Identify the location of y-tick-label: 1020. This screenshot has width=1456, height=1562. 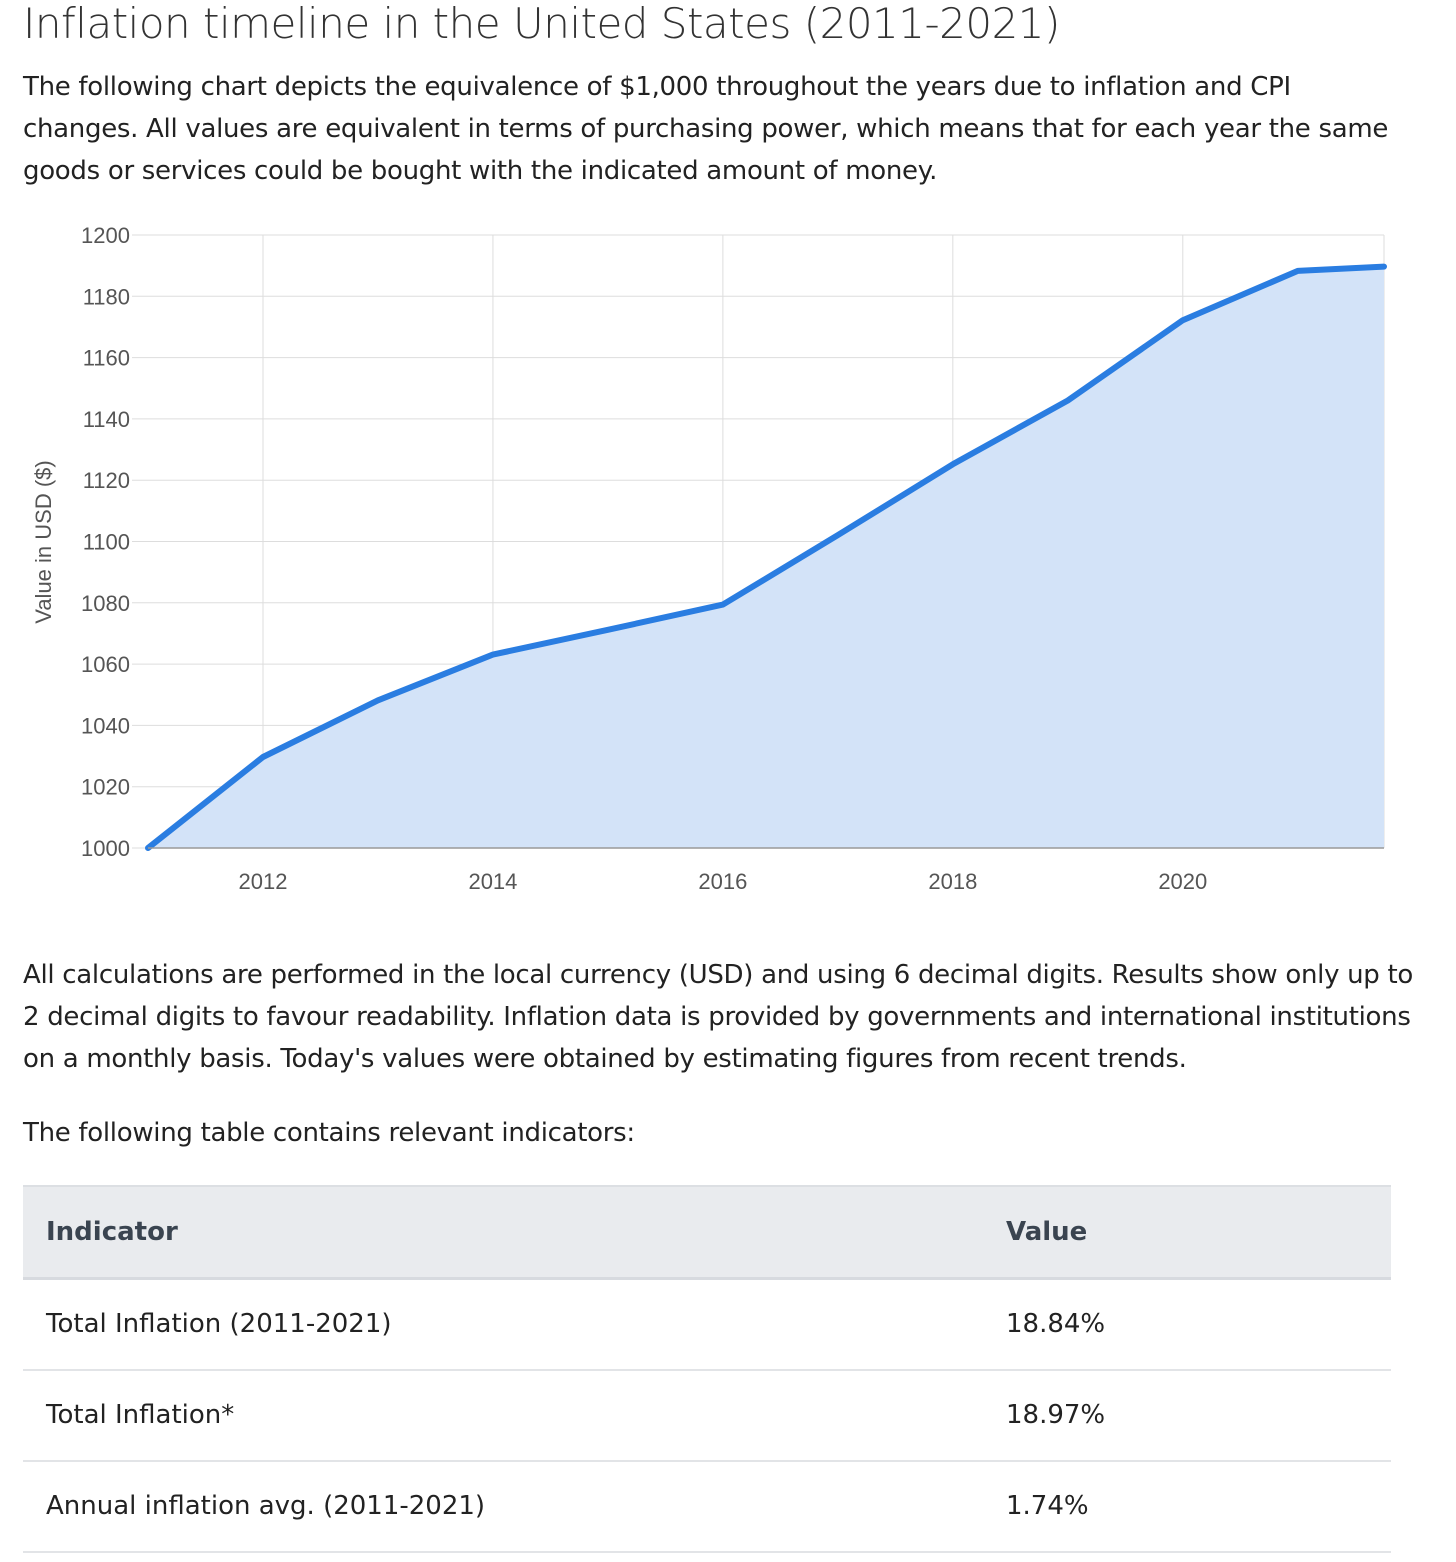
(105, 787).